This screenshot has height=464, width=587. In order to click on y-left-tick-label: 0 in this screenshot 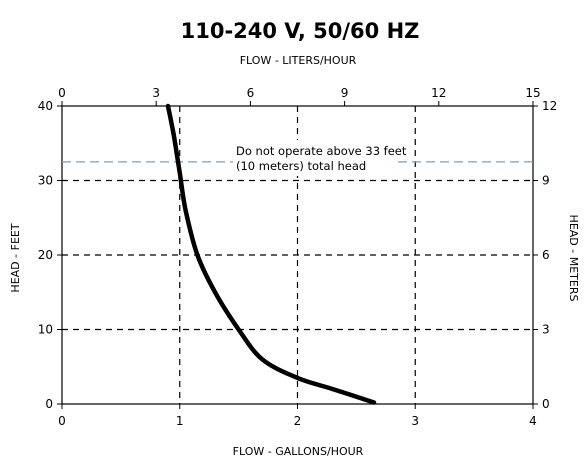, I will do `click(49, 404)`.